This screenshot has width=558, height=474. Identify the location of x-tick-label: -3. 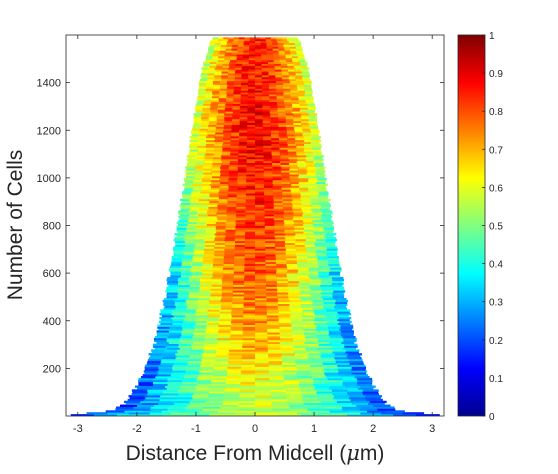
(78, 429).